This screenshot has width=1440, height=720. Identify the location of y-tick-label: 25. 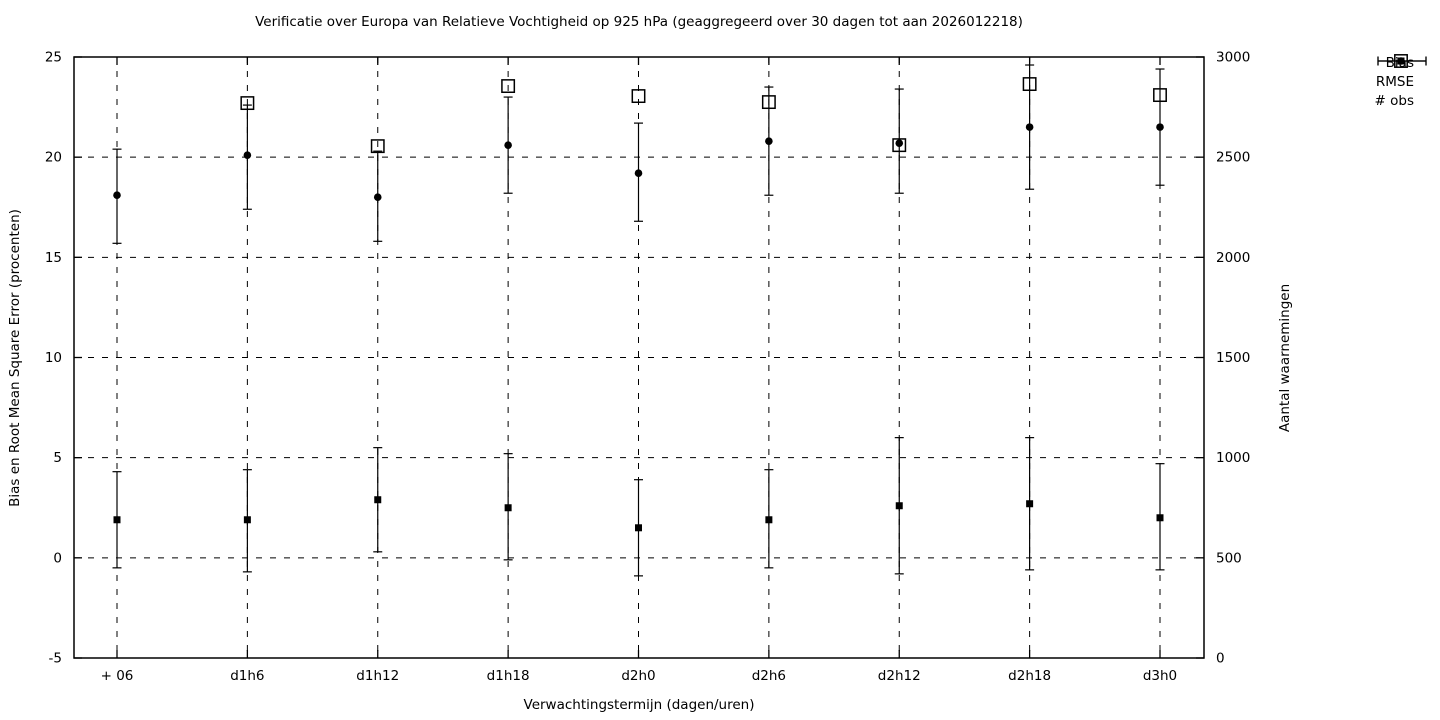
(53, 58).